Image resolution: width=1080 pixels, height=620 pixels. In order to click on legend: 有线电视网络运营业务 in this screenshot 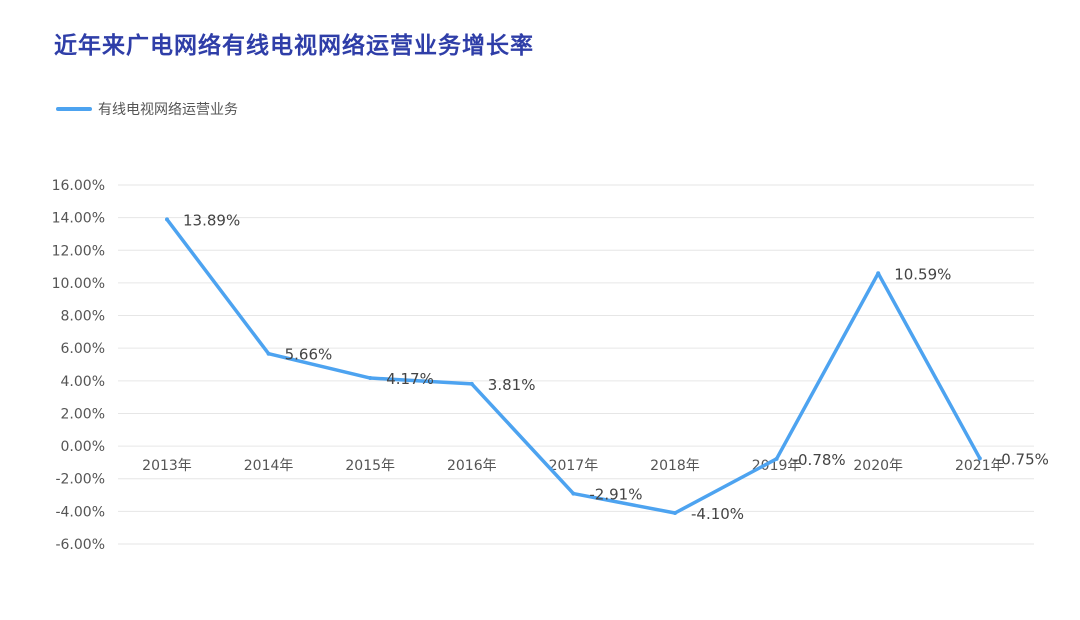, I will do `click(147, 109)`.